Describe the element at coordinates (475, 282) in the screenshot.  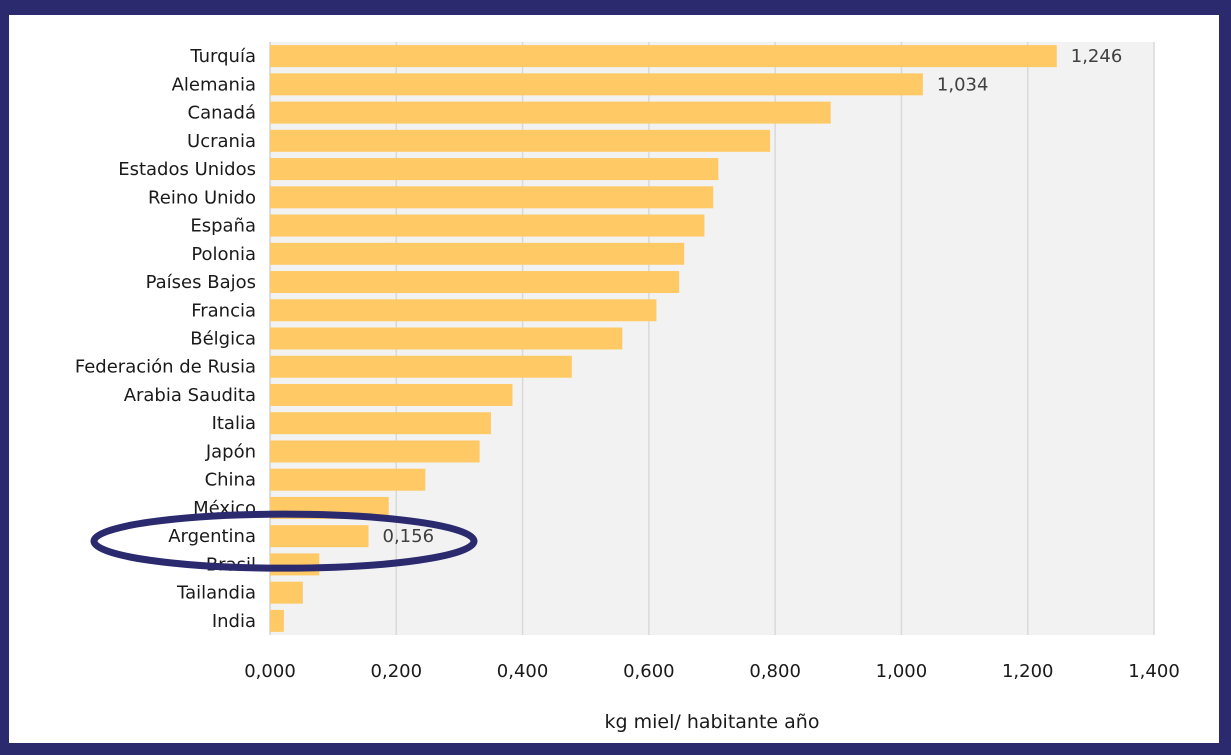
I see `bar-países-bajos` at that location.